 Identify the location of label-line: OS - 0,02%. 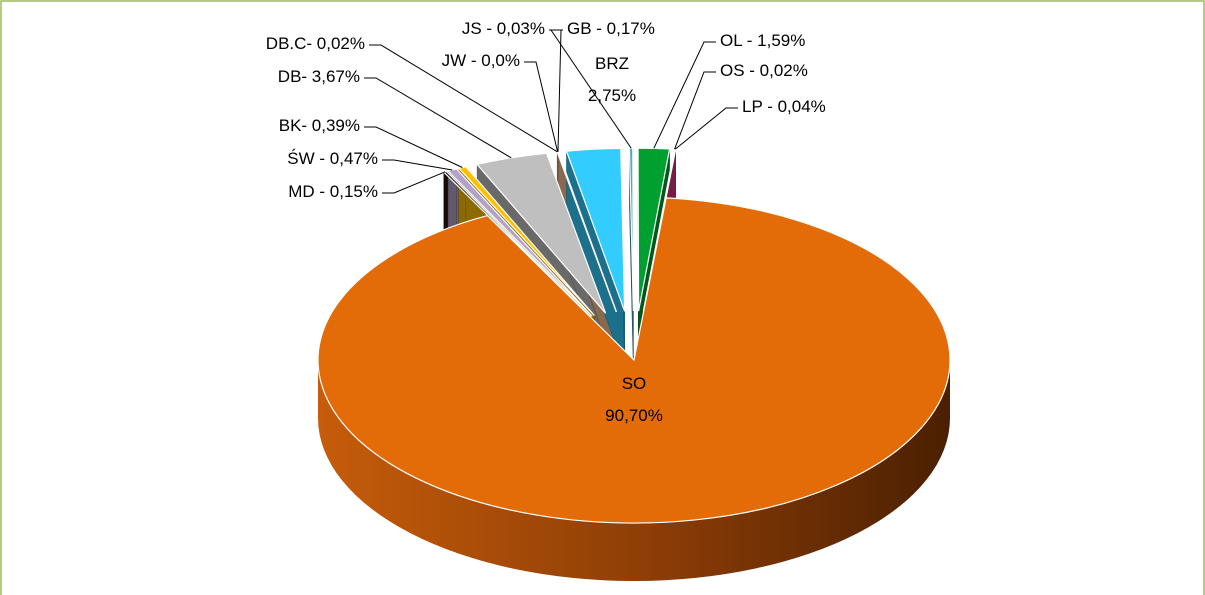
(764, 70).